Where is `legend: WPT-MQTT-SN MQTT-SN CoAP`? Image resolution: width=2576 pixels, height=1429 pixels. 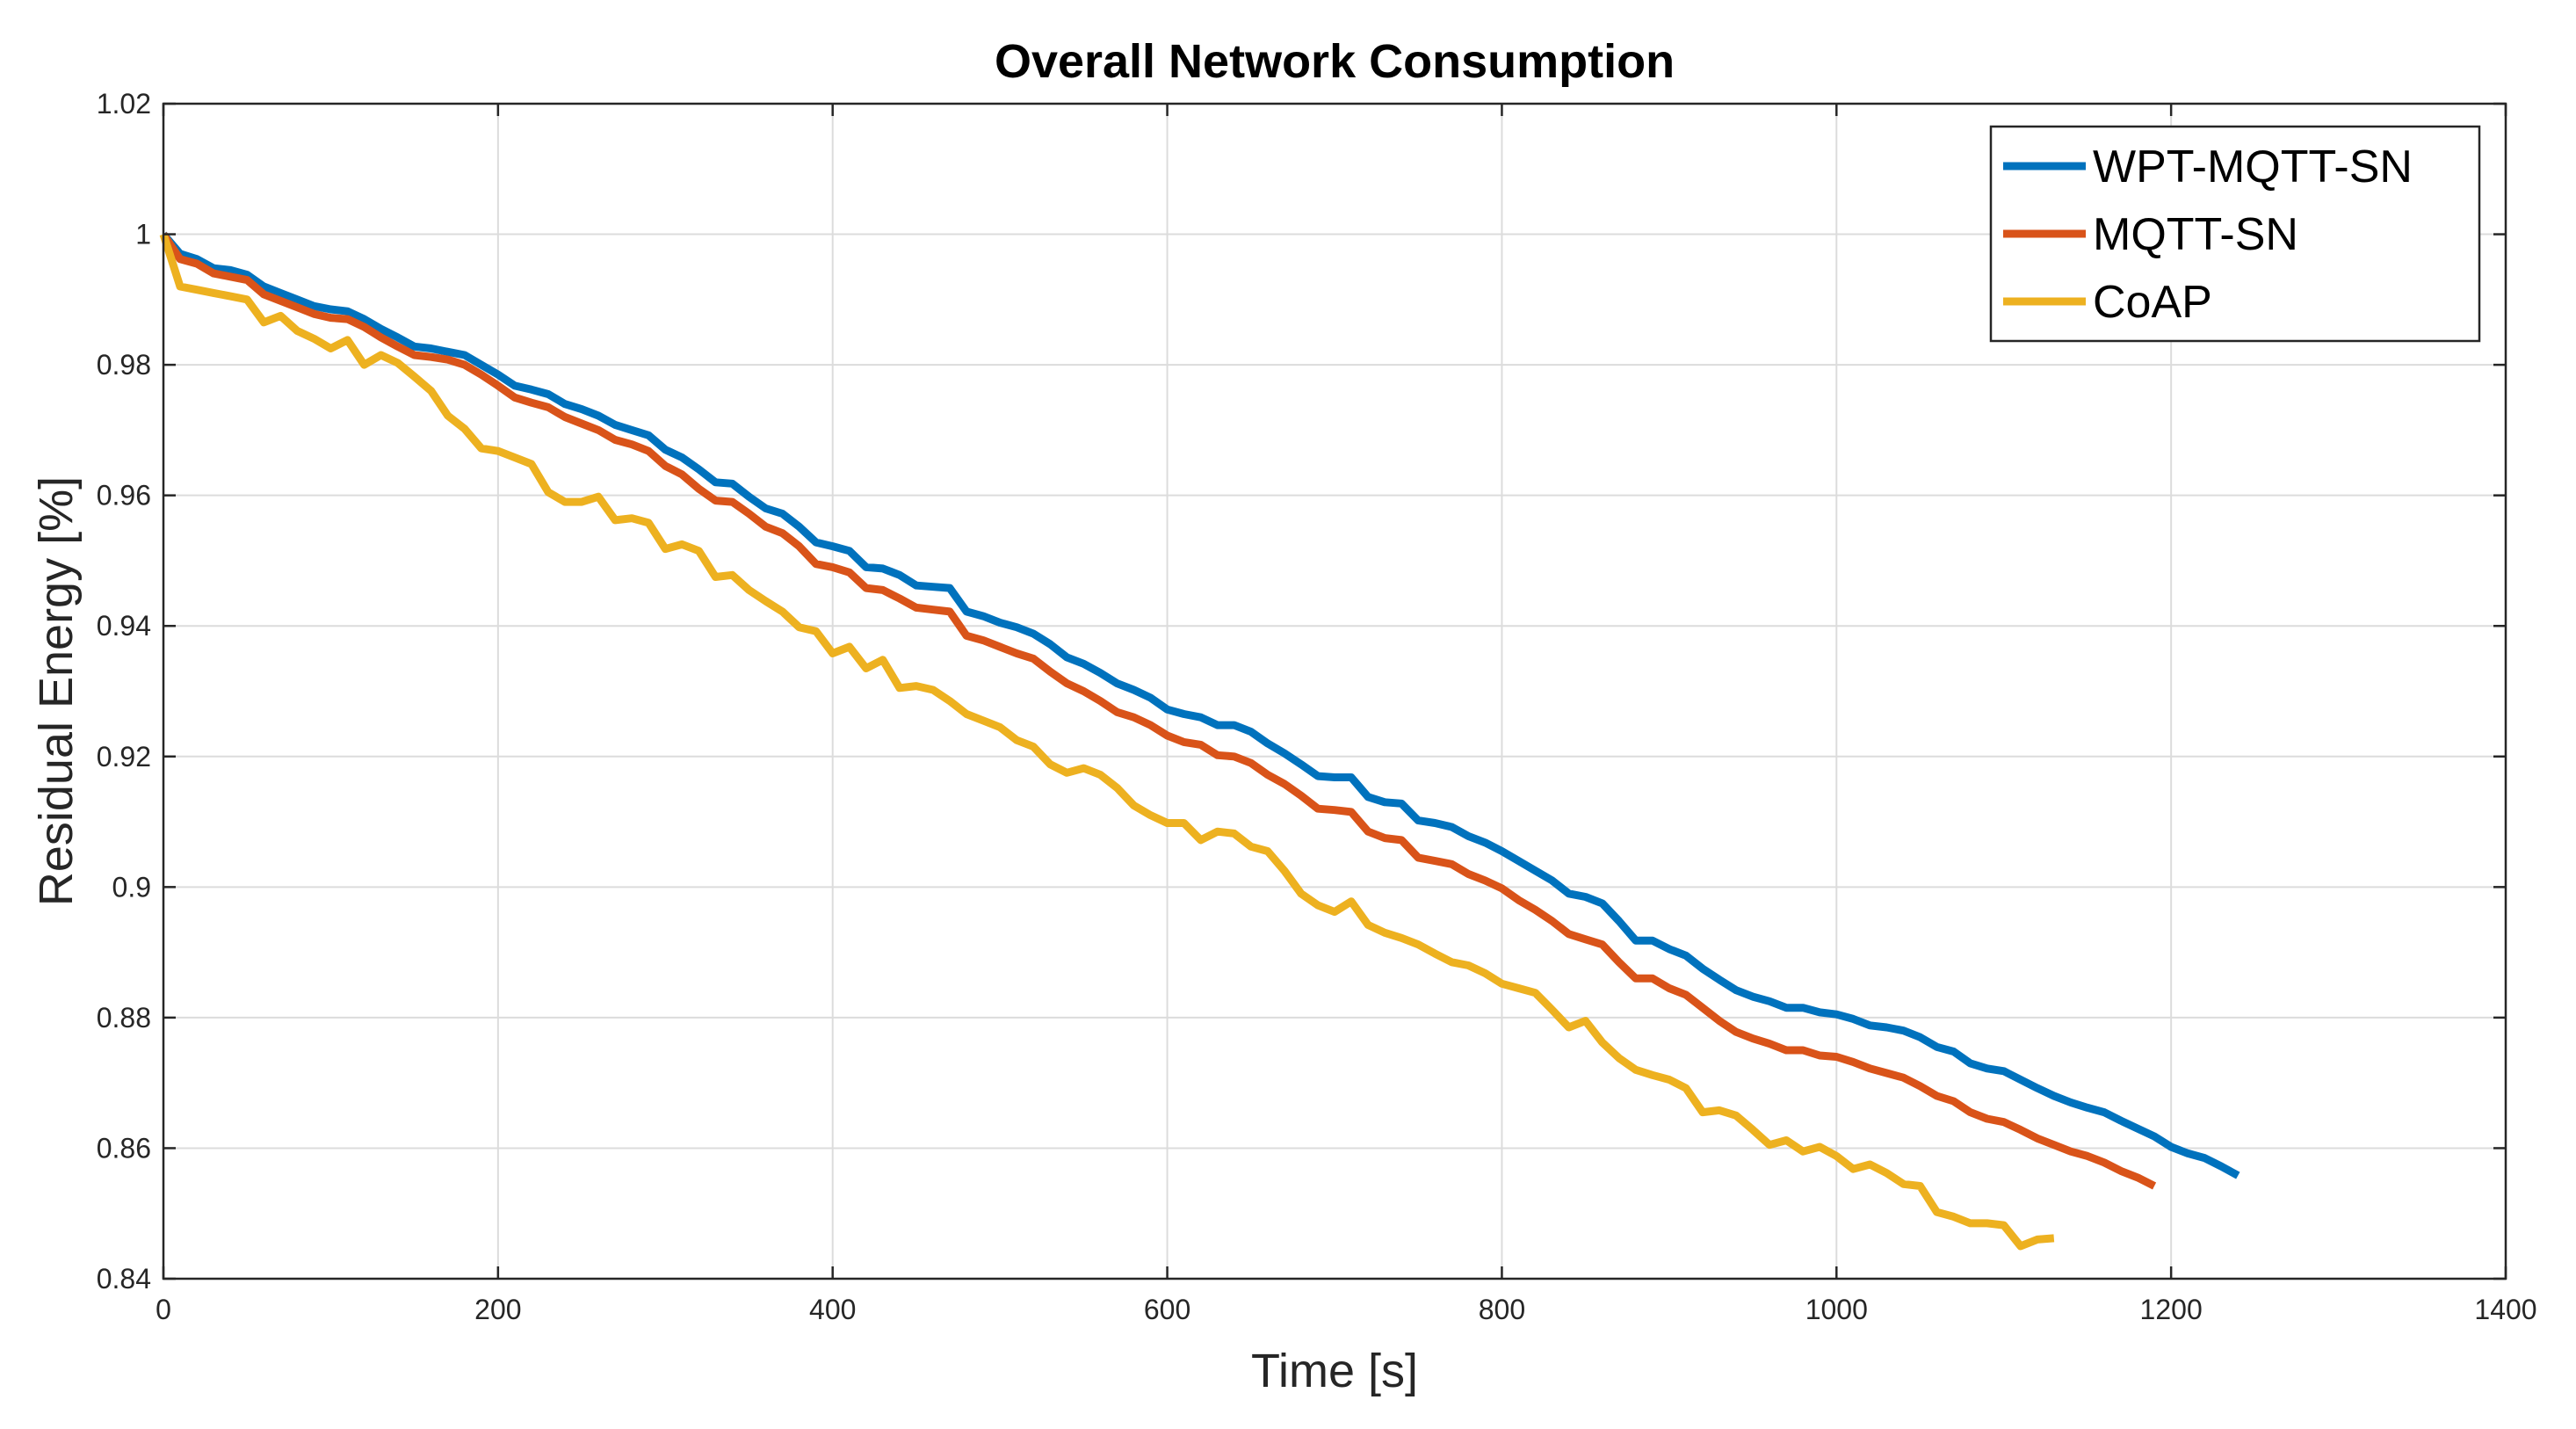 legend: WPT-MQTT-SN MQTT-SN CoAP is located at coordinates (2235, 234).